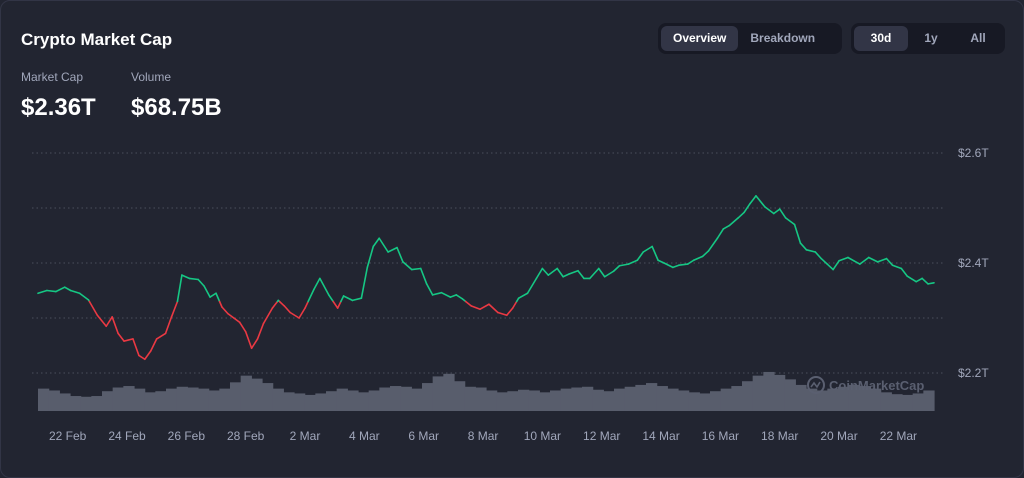 The height and width of the screenshot is (478, 1024). What do you see at coordinates (881, 38) in the screenshot?
I see `range-30d-tab: 30d` at bounding box center [881, 38].